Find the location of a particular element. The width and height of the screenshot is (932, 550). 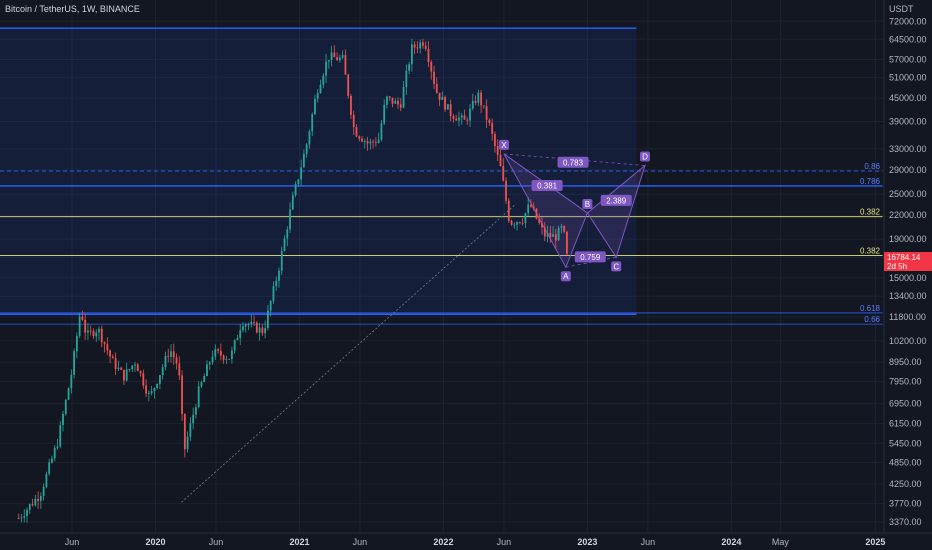

pattern-point-label: A is located at coordinates (566, 276).